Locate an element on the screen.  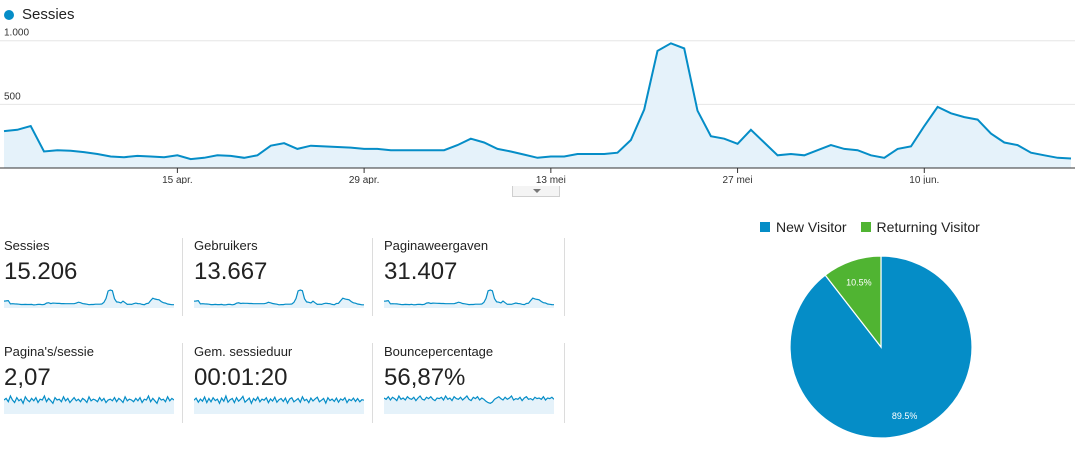
metric-label: Pagina's/sessie is located at coordinates (49, 351).